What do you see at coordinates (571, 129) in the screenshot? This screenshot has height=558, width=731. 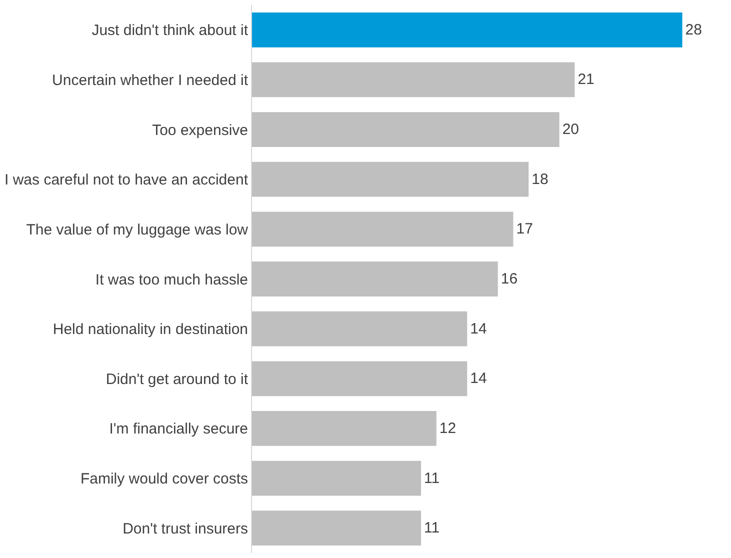 I see `data-label: 20` at bounding box center [571, 129].